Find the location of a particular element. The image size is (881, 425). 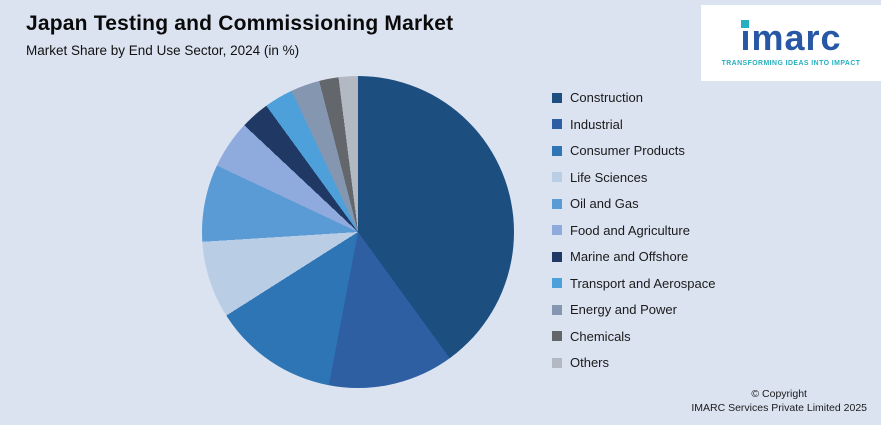

legend-label: Food and Agriculture is located at coordinates (630, 230).